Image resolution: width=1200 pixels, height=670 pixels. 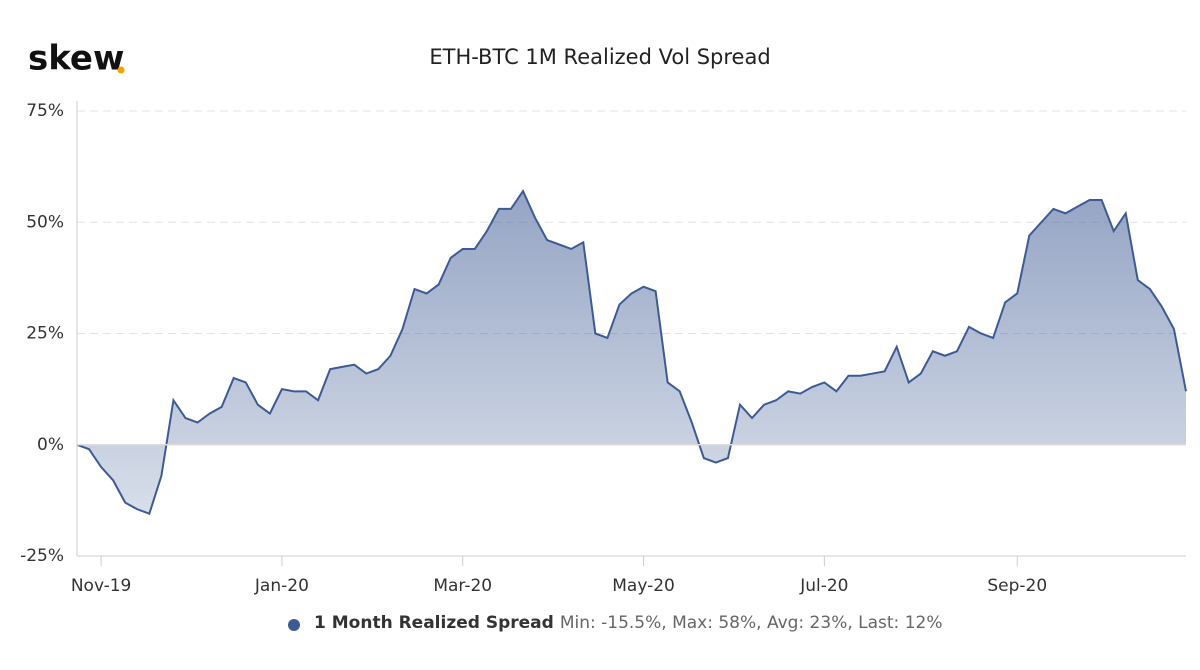 What do you see at coordinates (50, 445) in the screenshot?
I see `y-tick-label: 0%` at bounding box center [50, 445].